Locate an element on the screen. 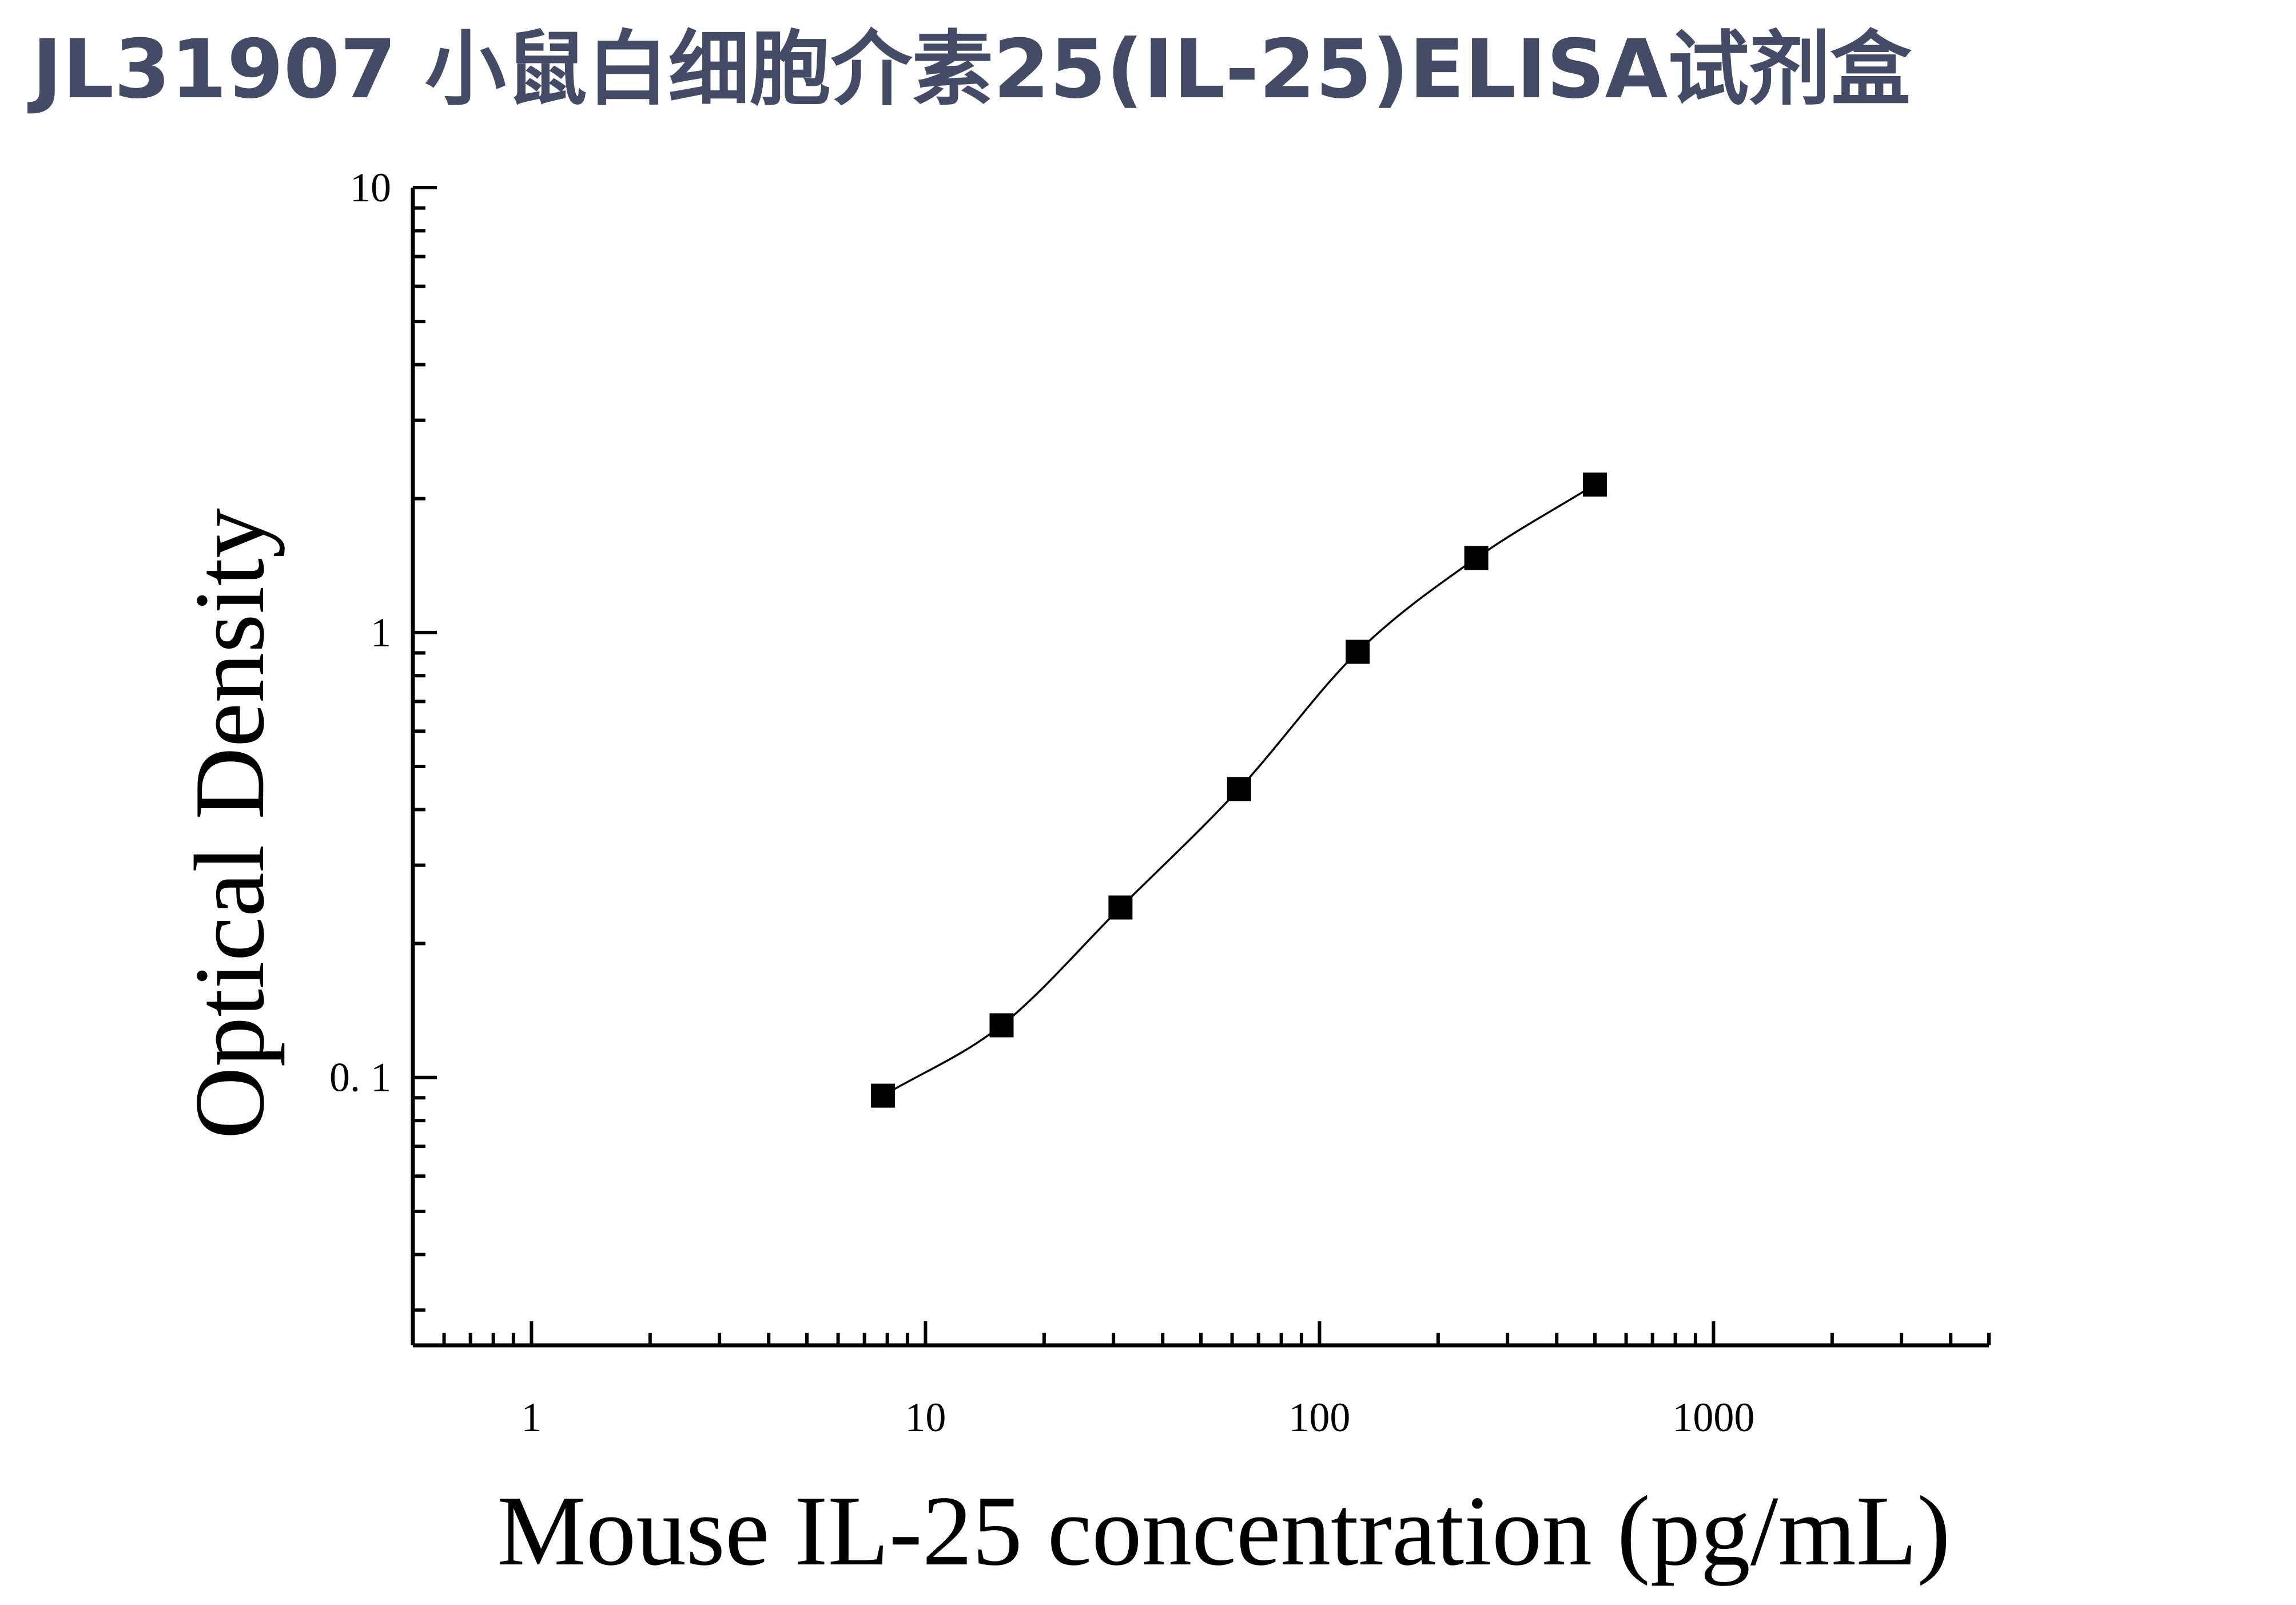 This screenshot has height=1605, width=2296. y-tick-label: 1 is located at coordinates (381, 632).